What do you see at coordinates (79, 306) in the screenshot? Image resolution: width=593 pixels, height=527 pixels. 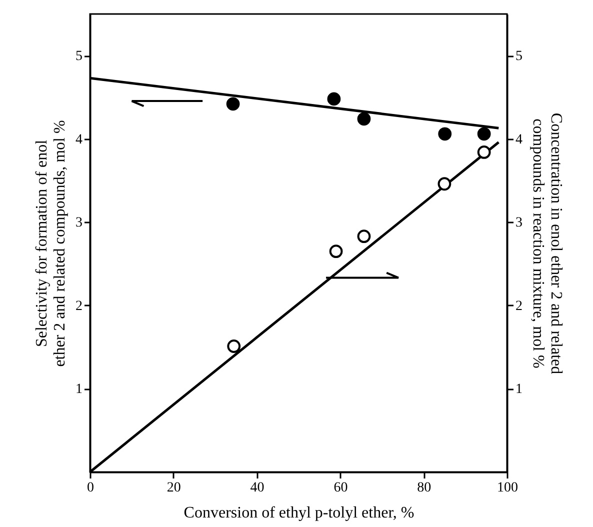 I see `y-tick-label: 2` at bounding box center [79, 306].